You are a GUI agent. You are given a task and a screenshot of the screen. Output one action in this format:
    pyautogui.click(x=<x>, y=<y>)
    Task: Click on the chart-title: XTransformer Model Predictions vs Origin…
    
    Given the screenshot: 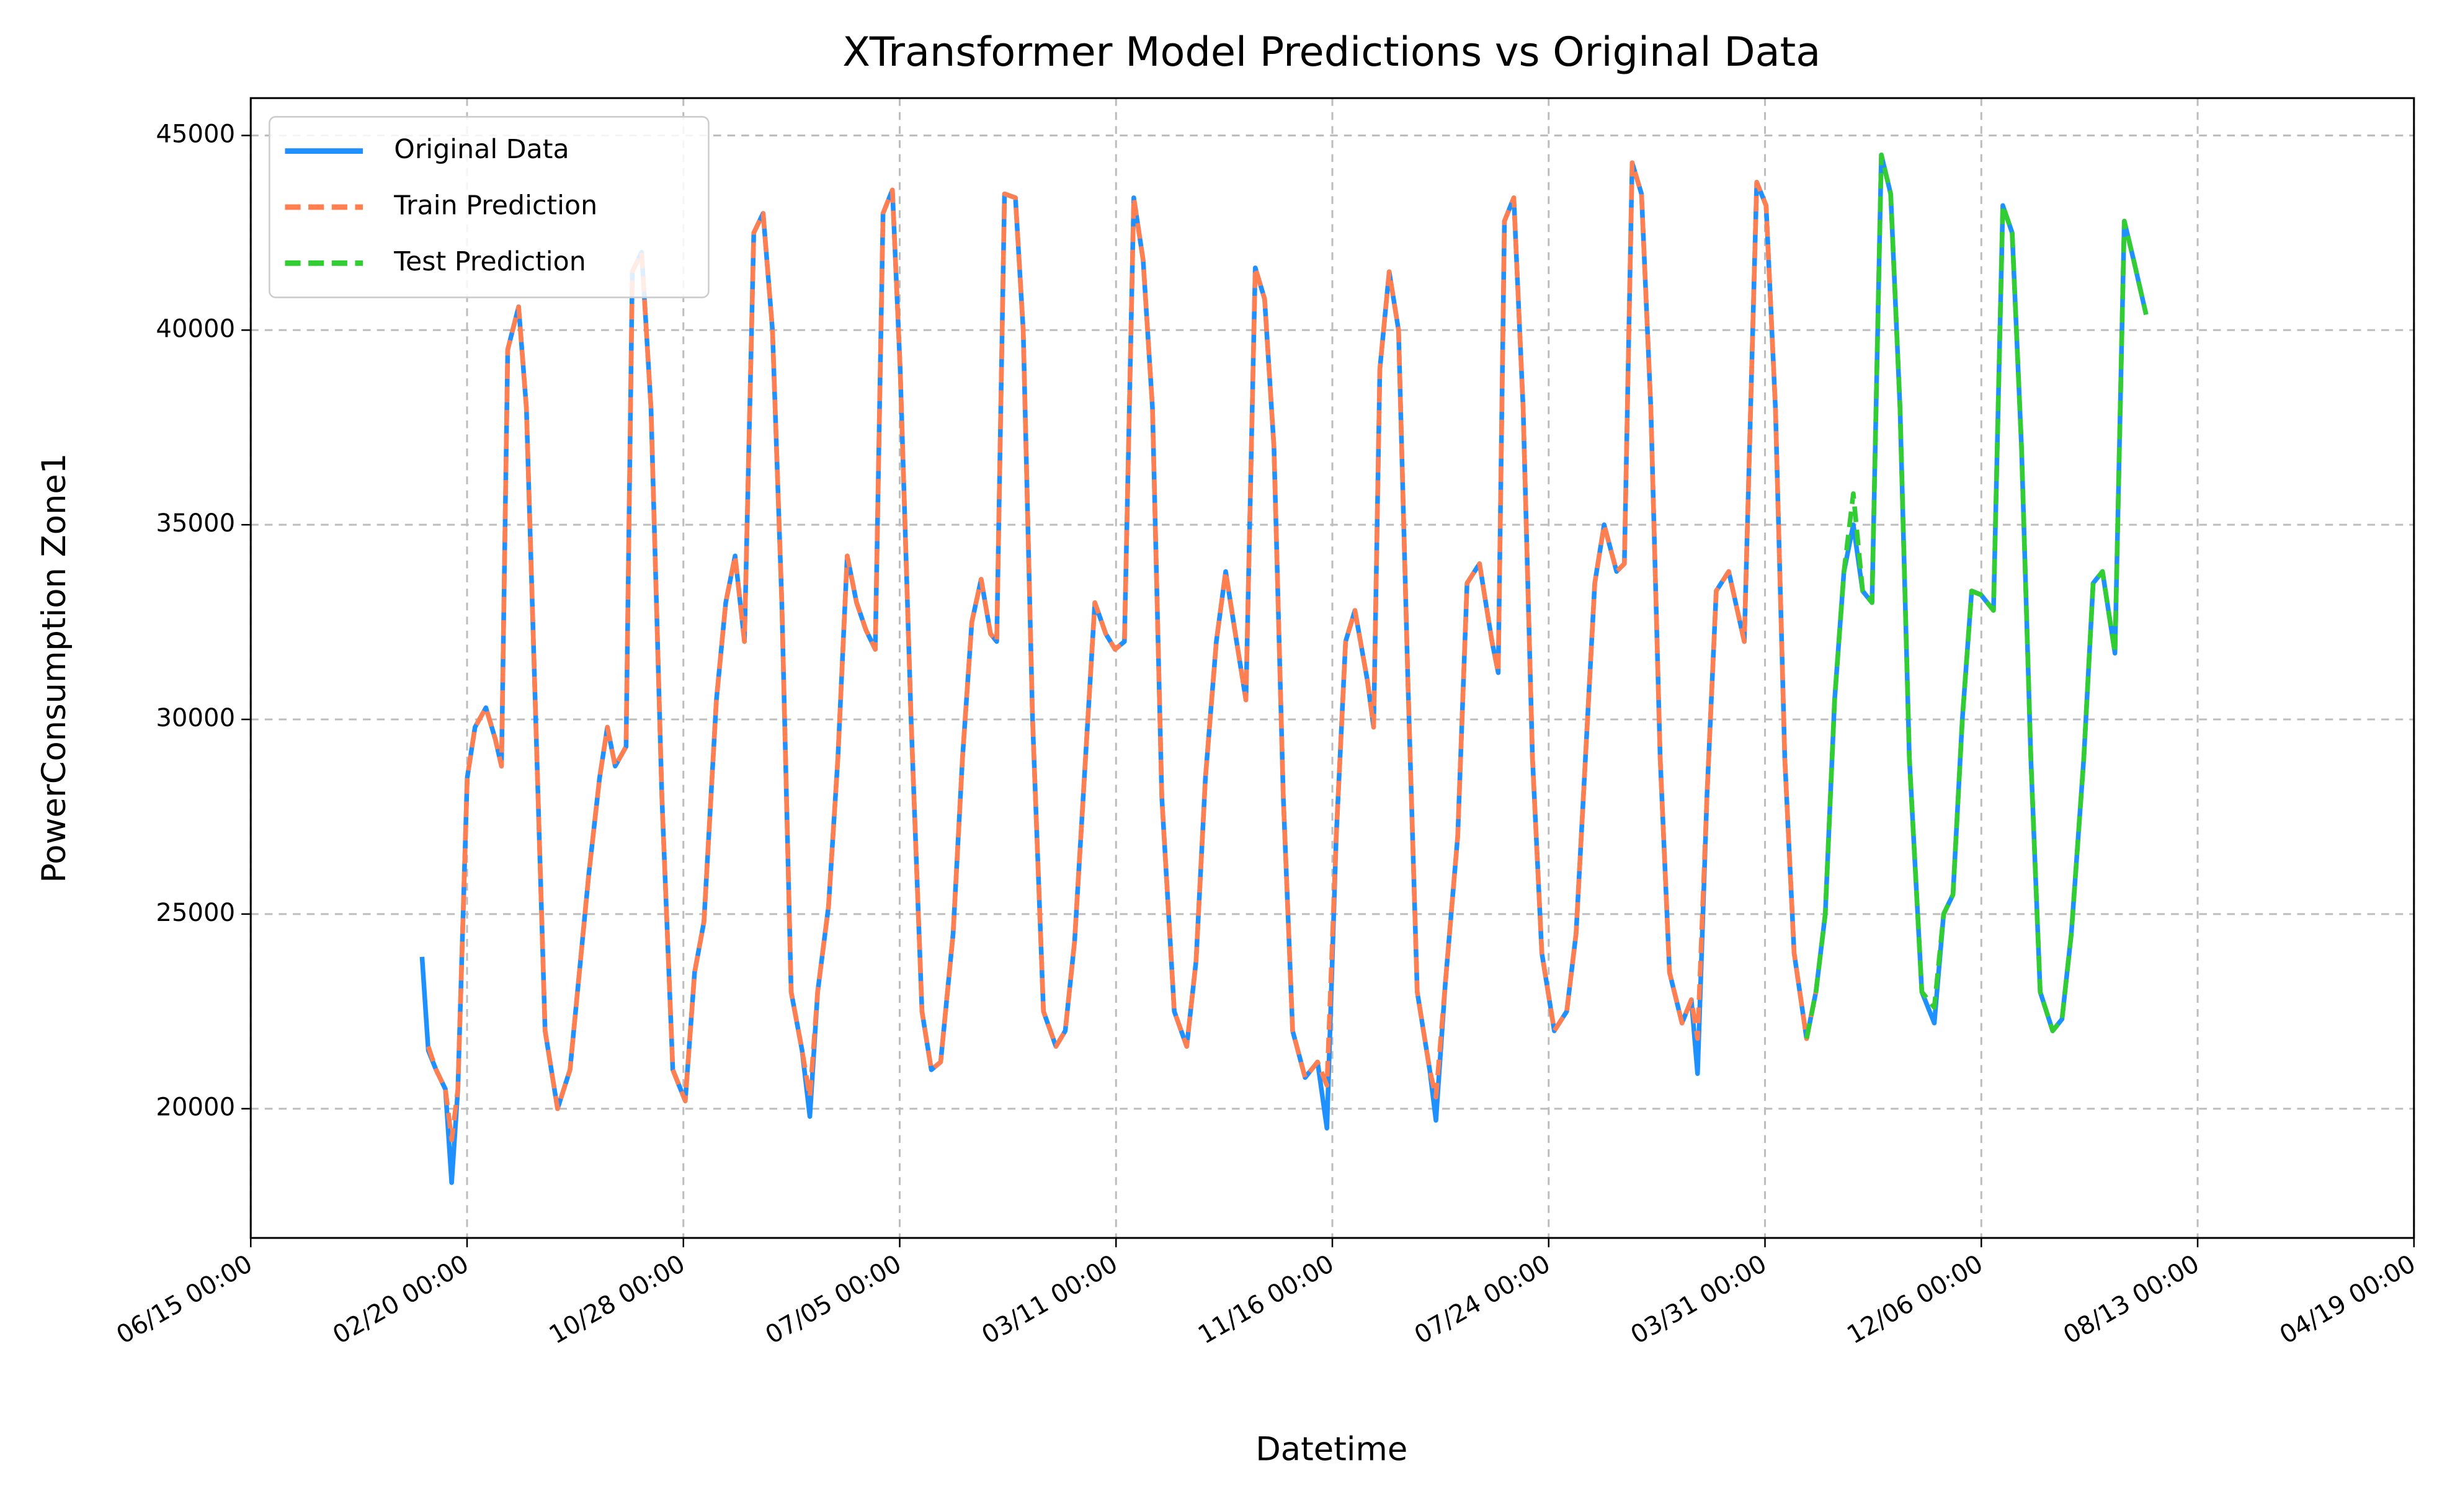 What is the action you would take?
    pyautogui.click(x=1331, y=52)
    